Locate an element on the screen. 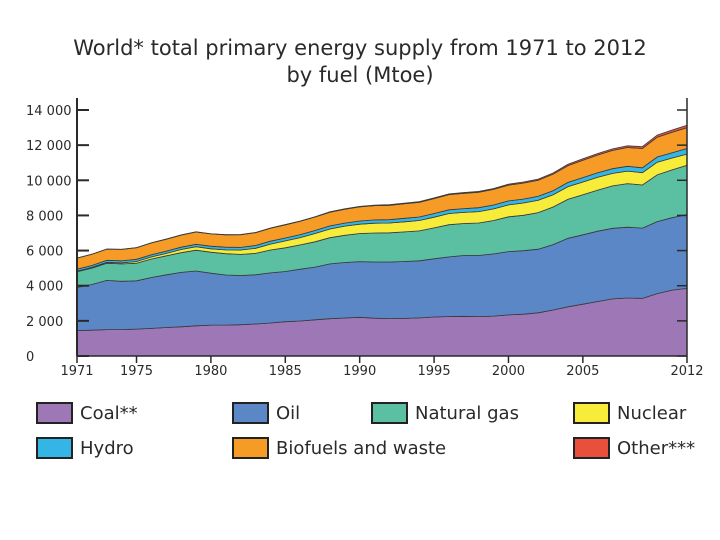 The image size is (720, 540). legend-label-nuclear: Nuclear is located at coordinates (652, 413).